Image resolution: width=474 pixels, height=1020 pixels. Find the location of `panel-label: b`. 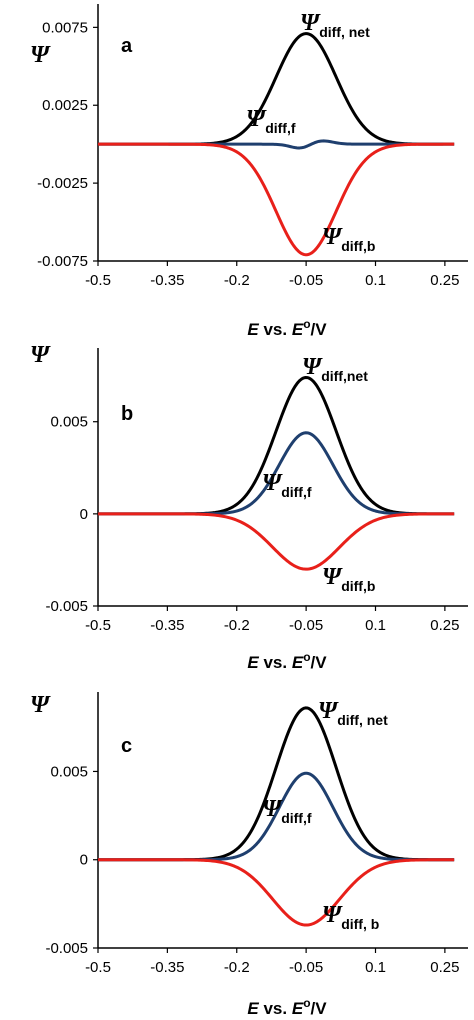

panel-label: b is located at coordinates (127, 414).